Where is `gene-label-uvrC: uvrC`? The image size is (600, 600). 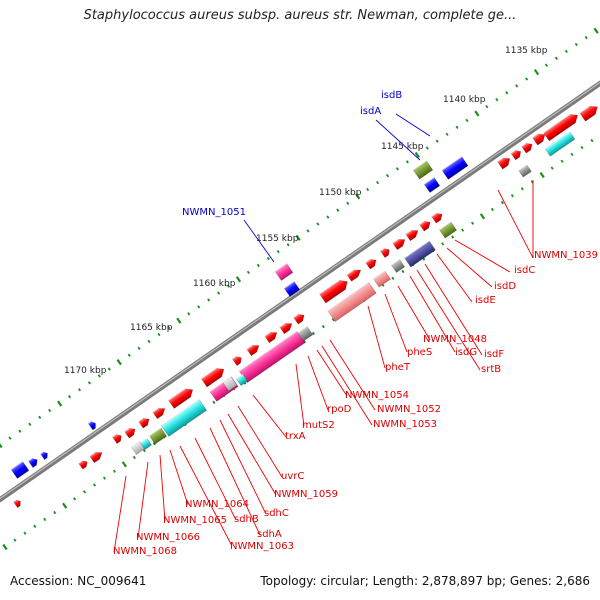 gene-label-uvrC: uvrC is located at coordinates (292, 476).